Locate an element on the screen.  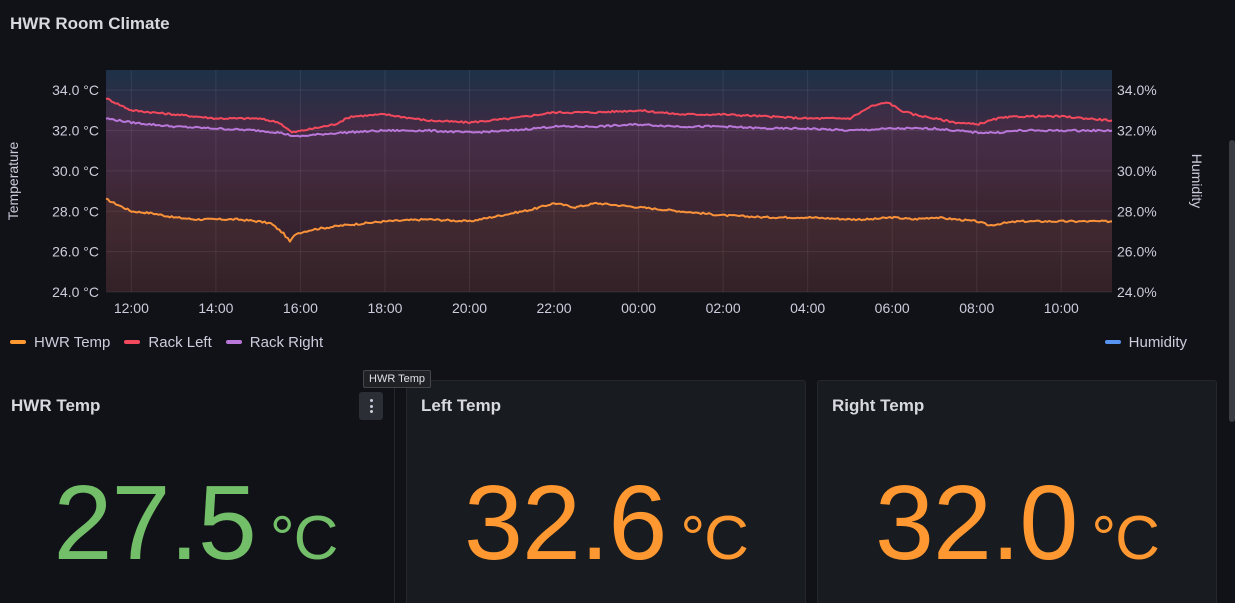
x-tick-label: 10:00 is located at coordinates (1061, 308).